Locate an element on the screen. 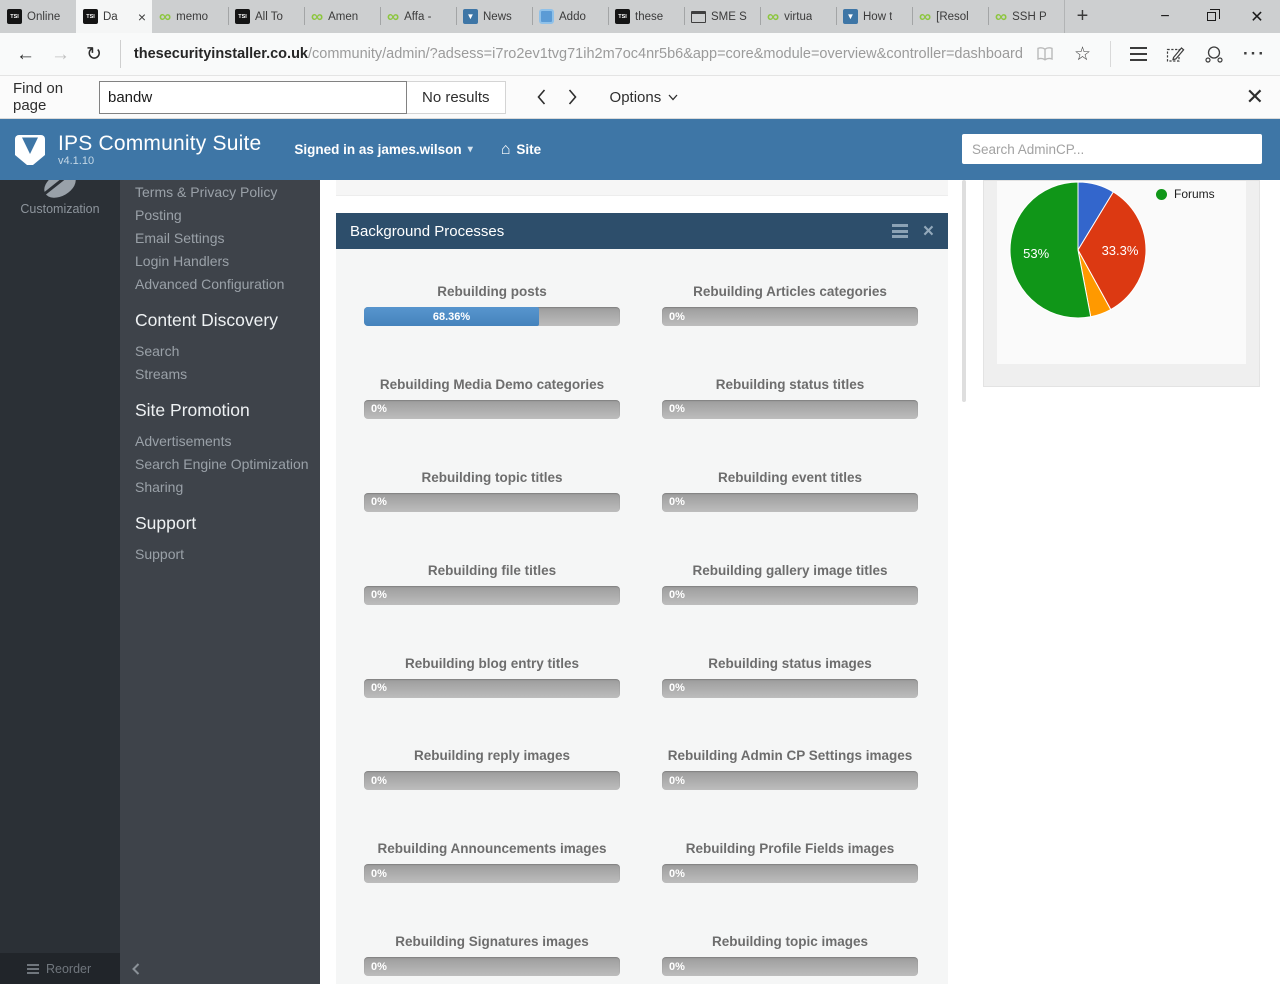 This screenshot has height=984, width=1280. sidebar-item: Search Engine Optimization is located at coordinates (222, 463).